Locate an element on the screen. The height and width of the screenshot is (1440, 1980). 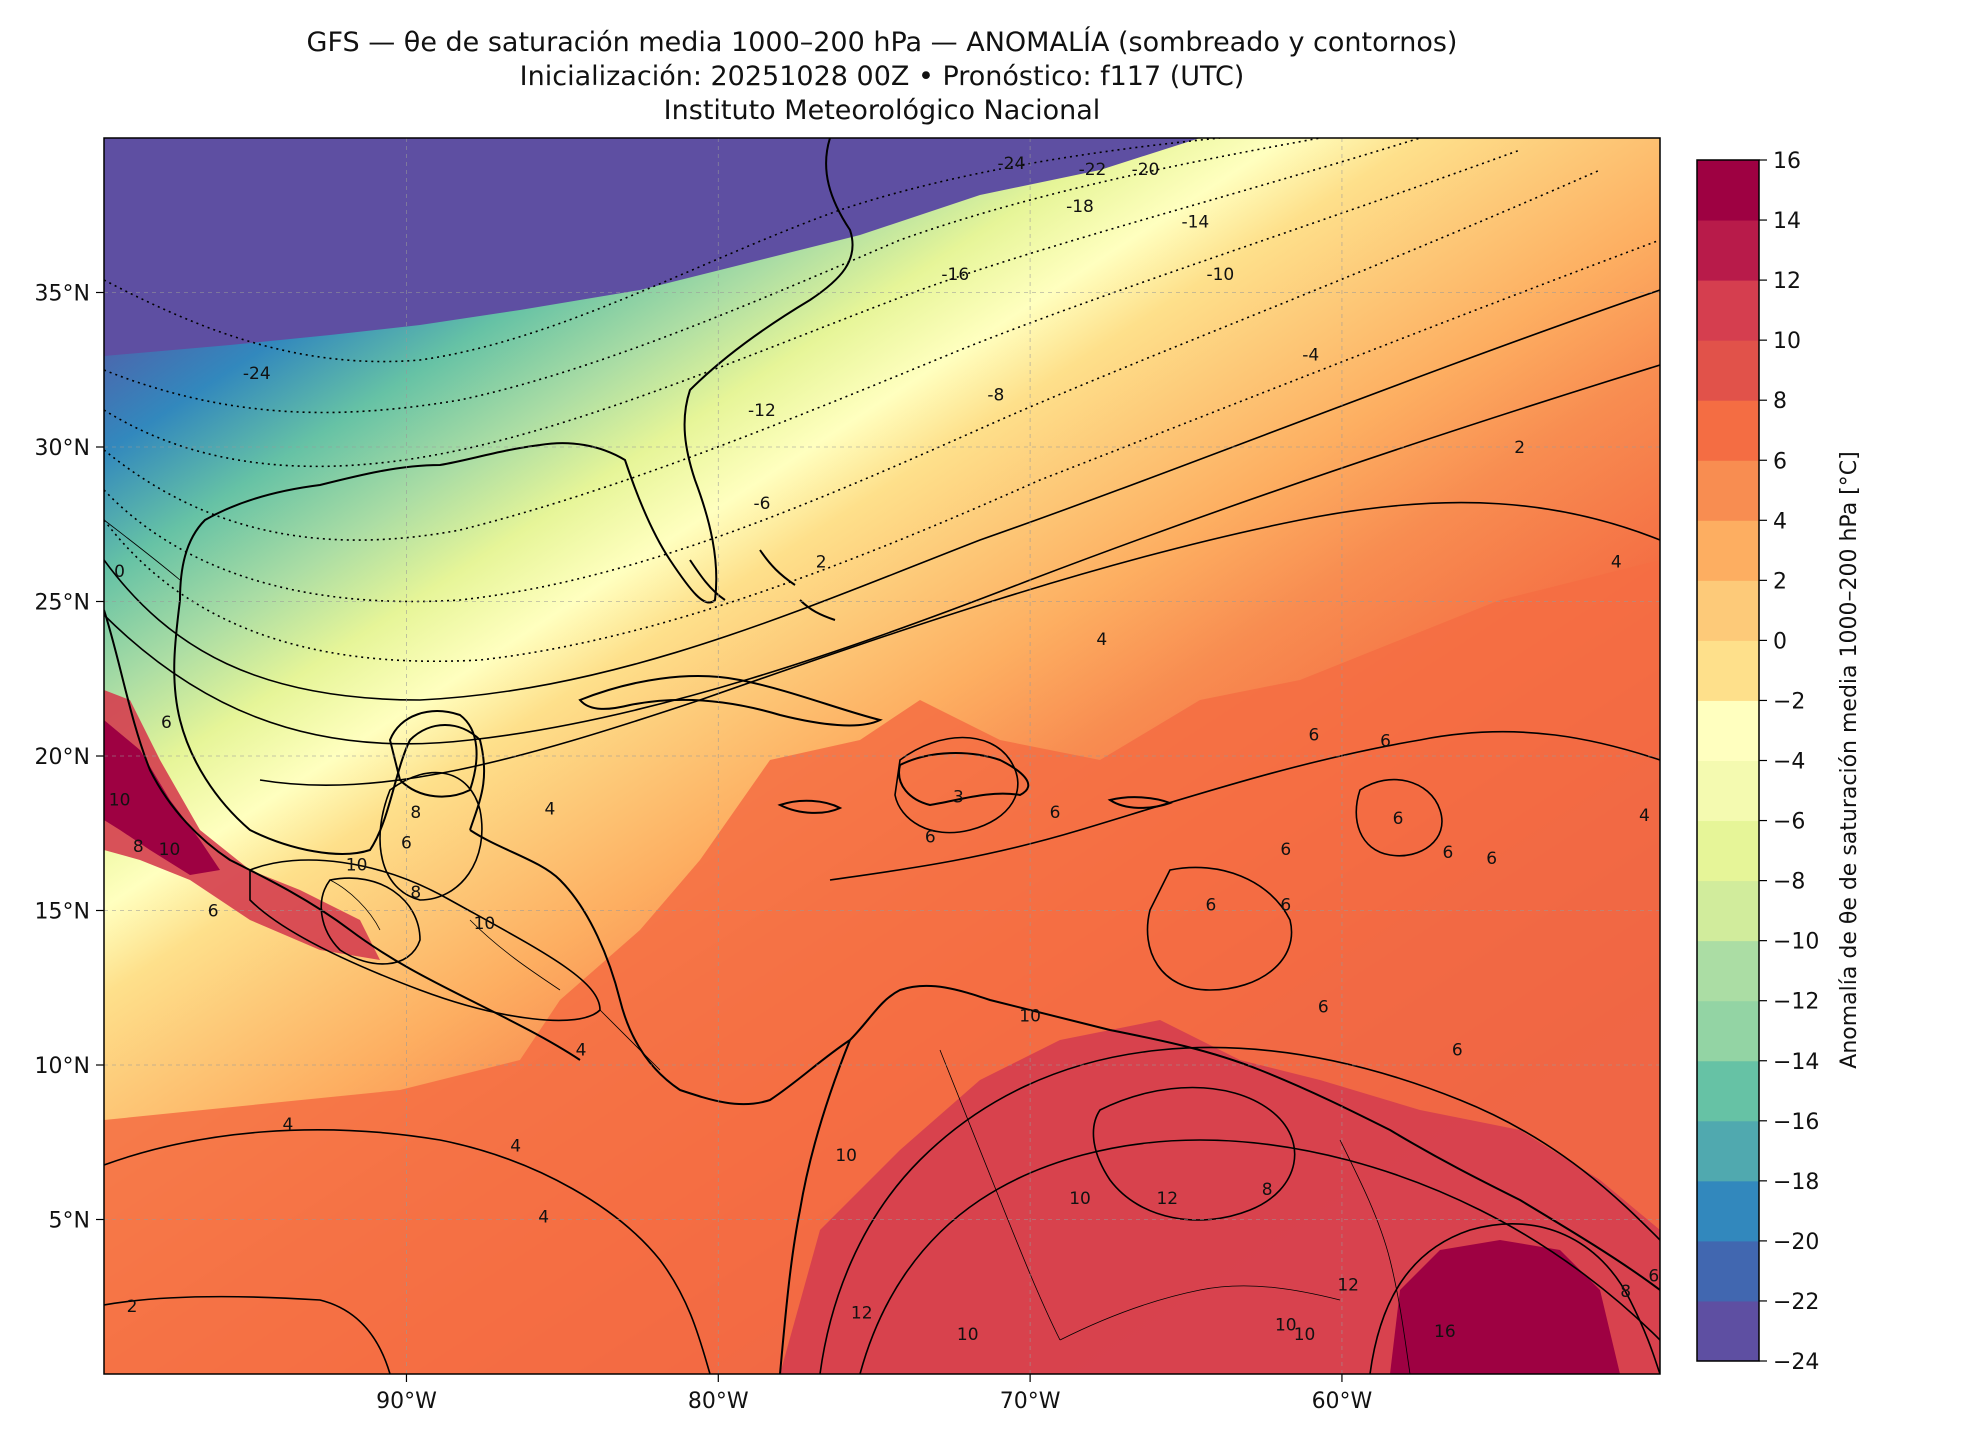
coastline-south-america is located at coordinates (1254, 1137).